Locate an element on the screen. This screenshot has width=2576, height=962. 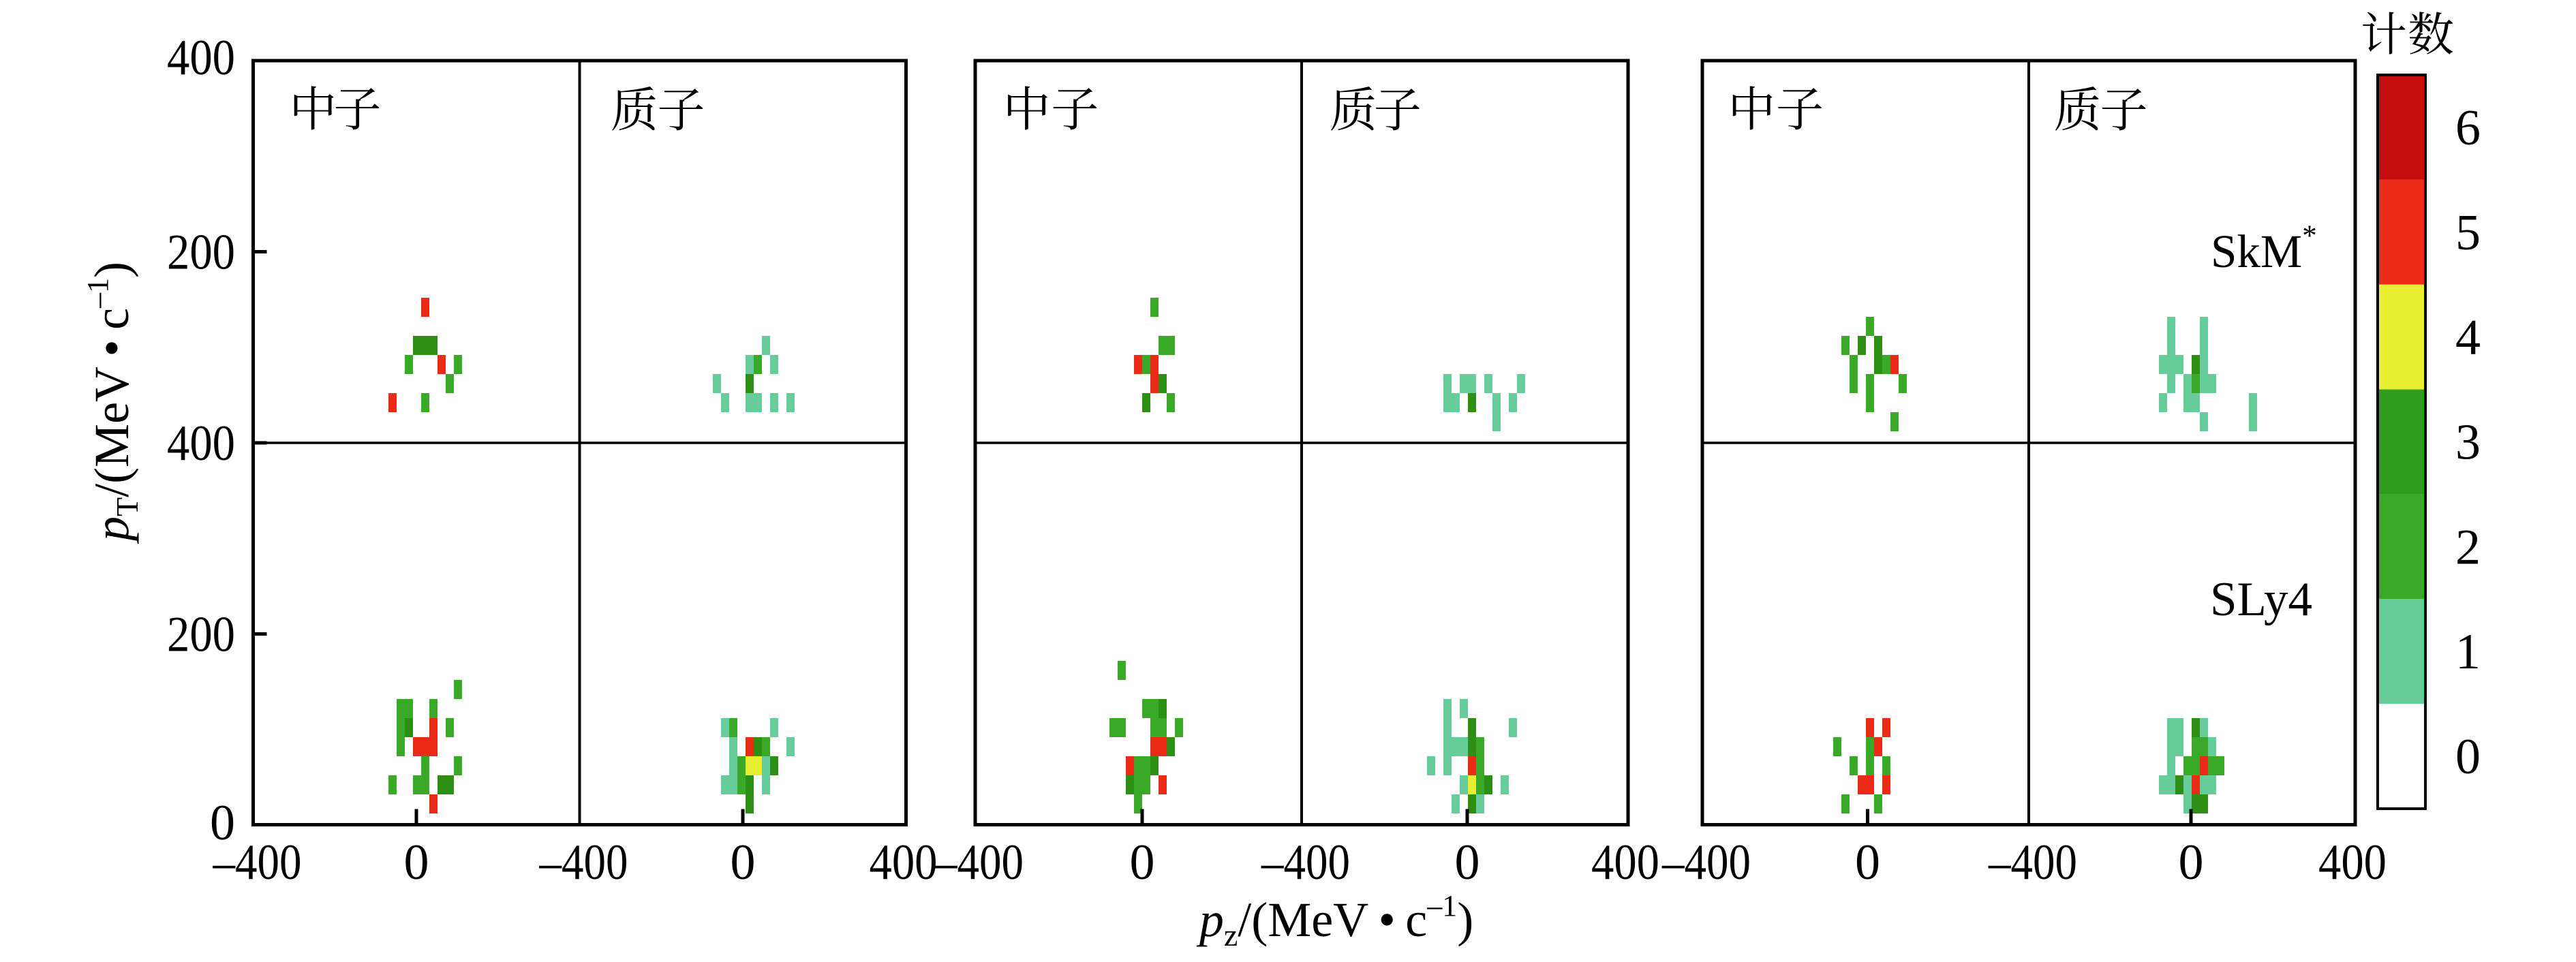
svg-text: SLy4 is located at coordinates (2261, 599).